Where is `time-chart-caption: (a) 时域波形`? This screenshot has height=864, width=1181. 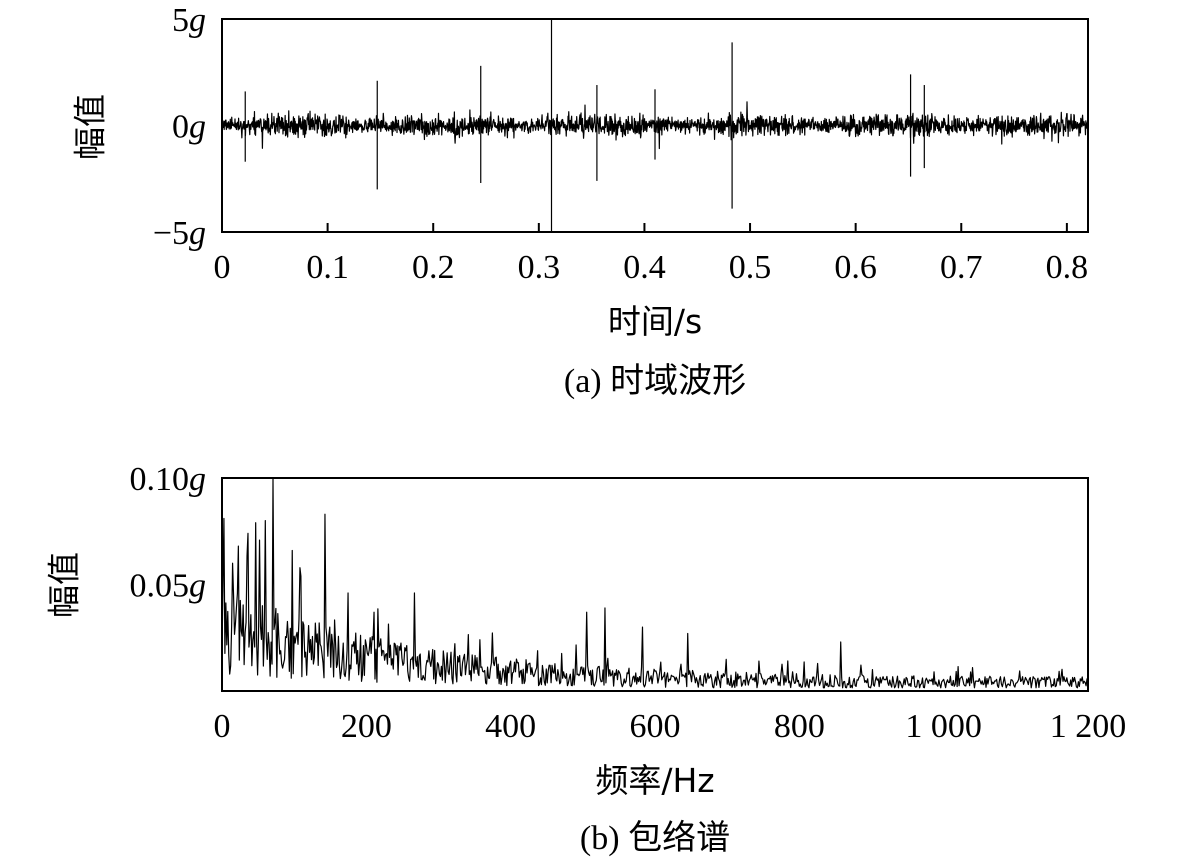
time-chart-caption: (a) 时域波形 is located at coordinates (655, 381).